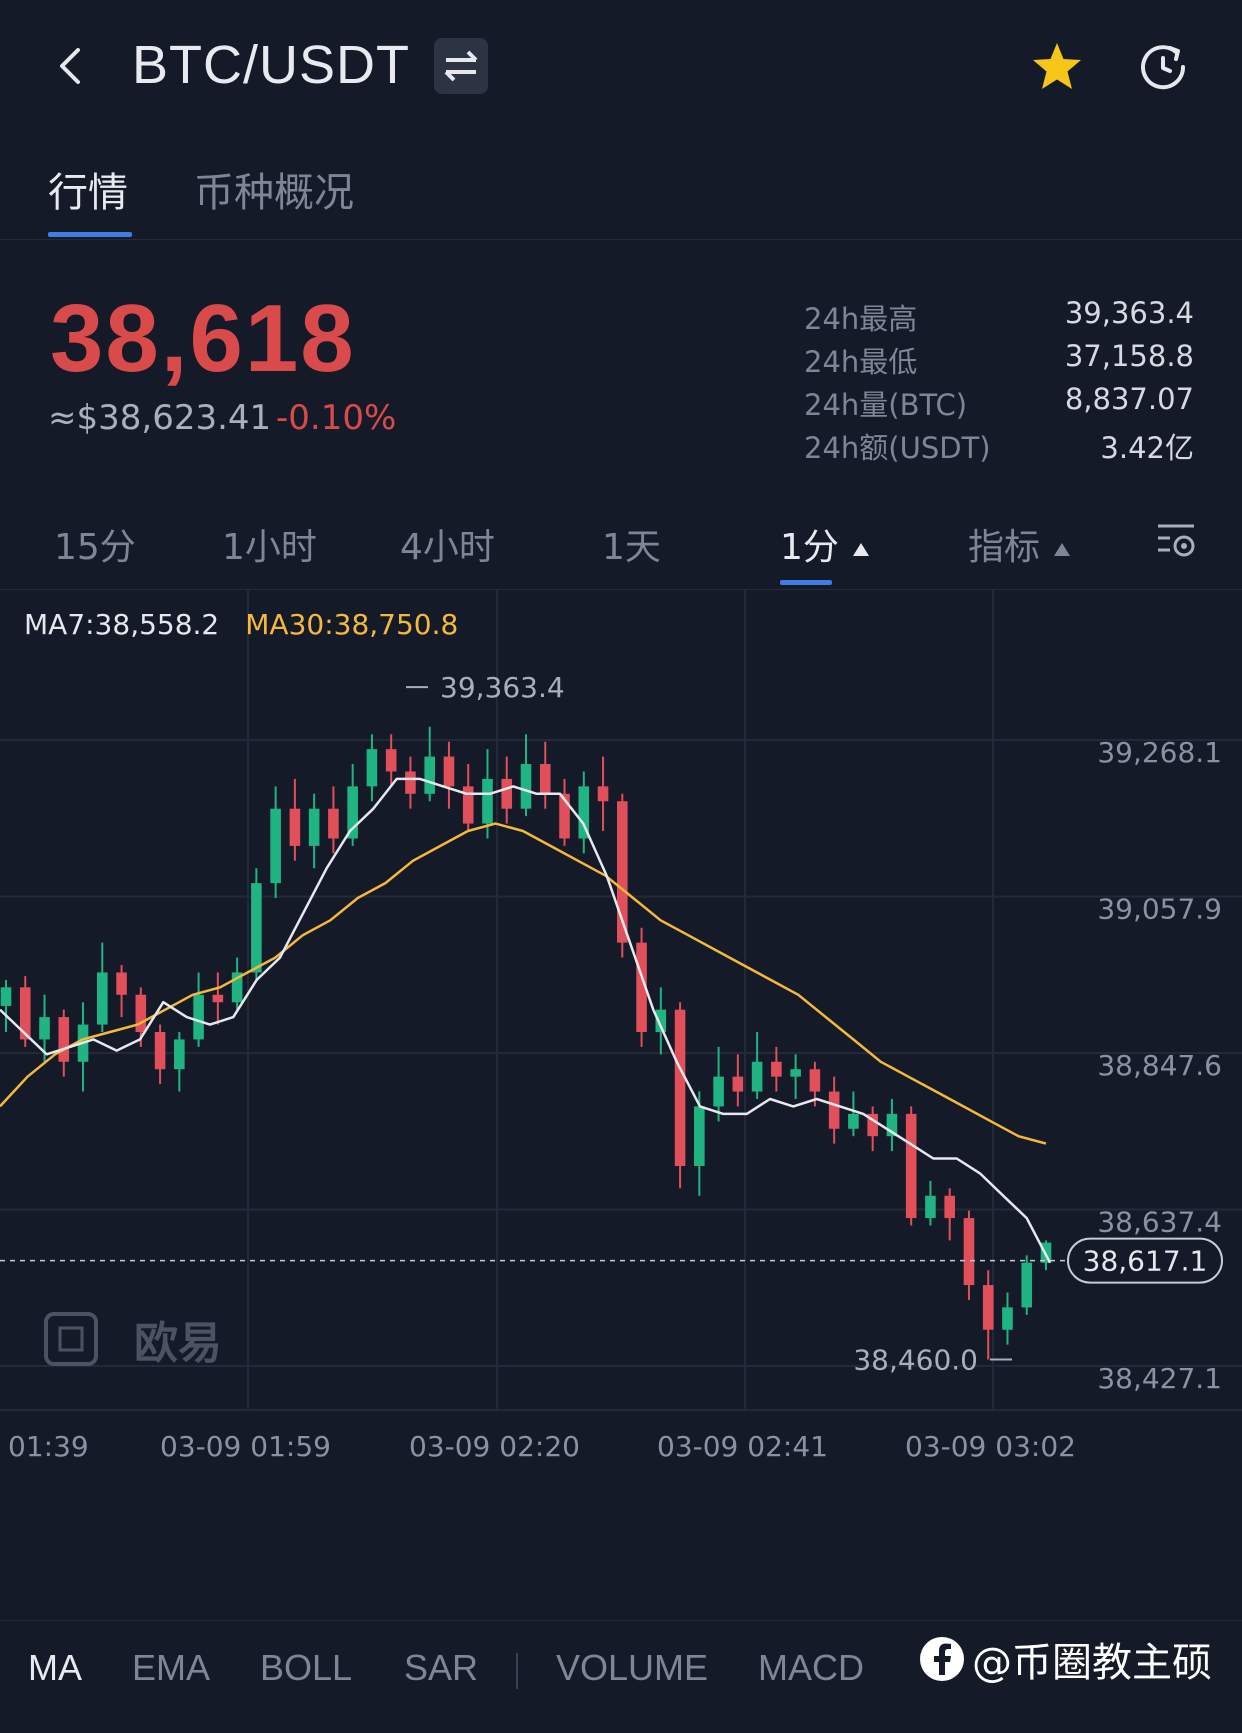 The width and height of the screenshot is (1242, 1733). I want to click on stat-row: 24h量(BTC) 8,837.07, so click(999, 403).